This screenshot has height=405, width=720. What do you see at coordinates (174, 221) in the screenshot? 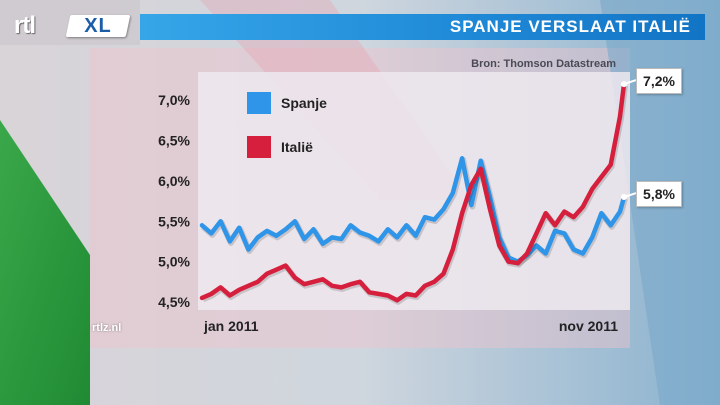
I see `y-tick-label: 5,5%` at bounding box center [174, 221].